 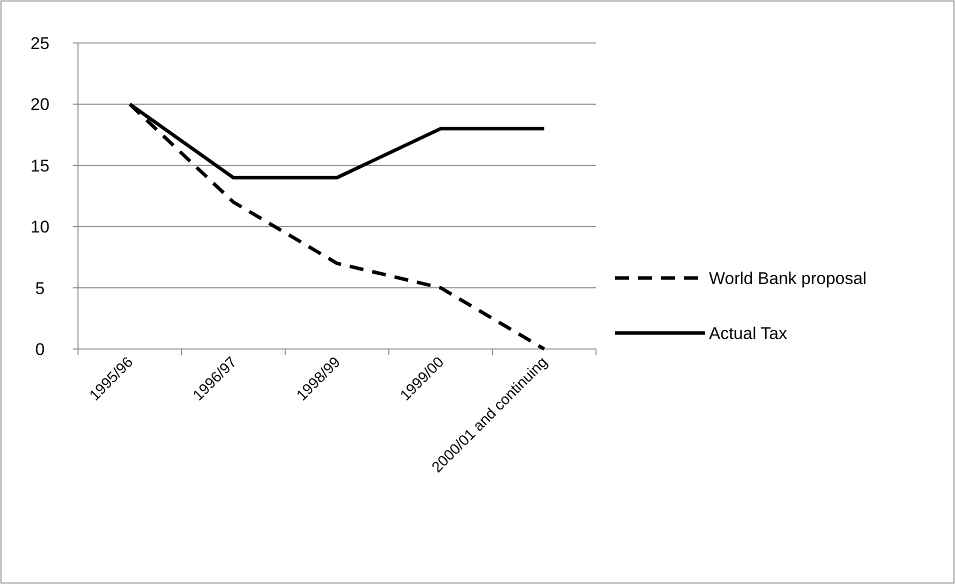 I want to click on y-tick-label: 15, so click(x=40, y=166).